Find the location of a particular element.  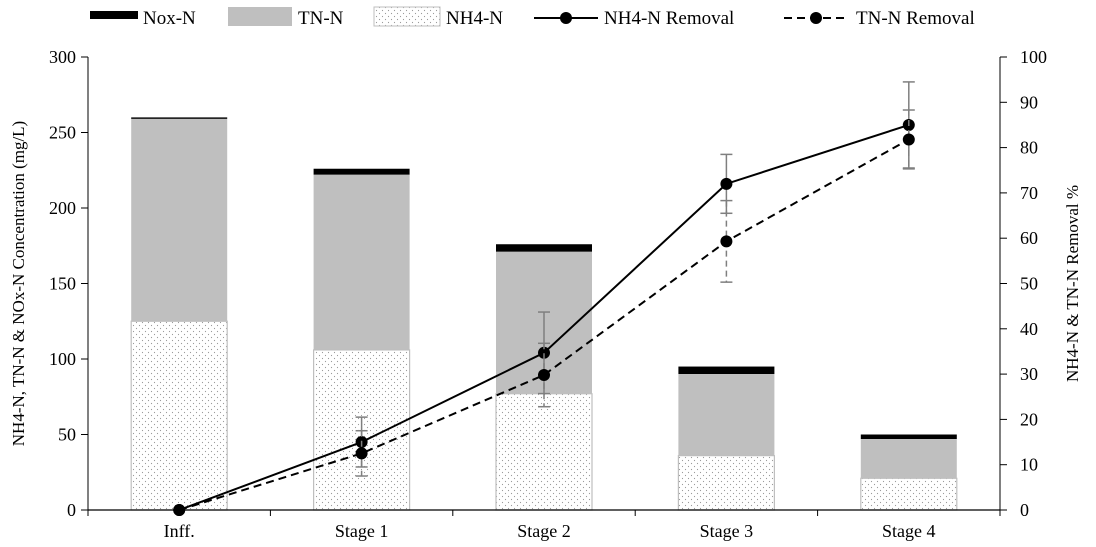

legend-item-nh4n: NH4-N is located at coordinates (438, 17).